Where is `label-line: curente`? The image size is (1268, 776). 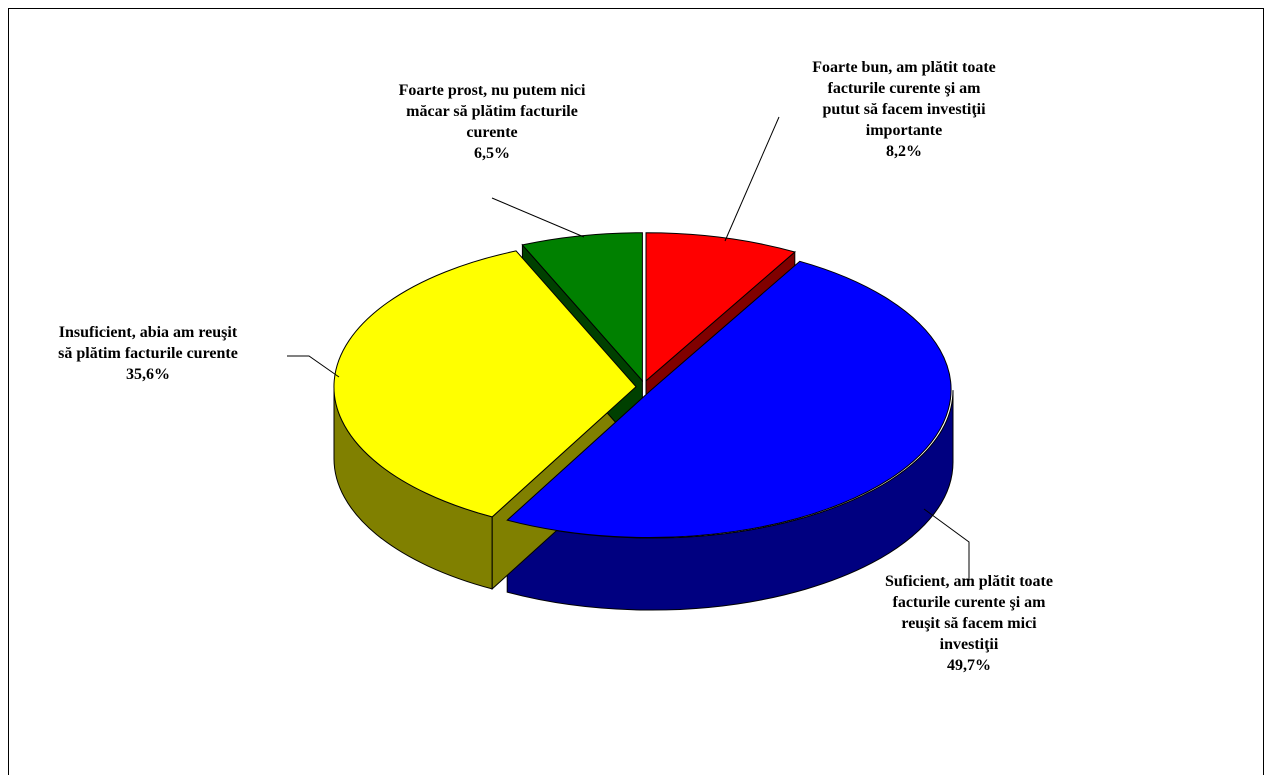 label-line: curente is located at coordinates (492, 132).